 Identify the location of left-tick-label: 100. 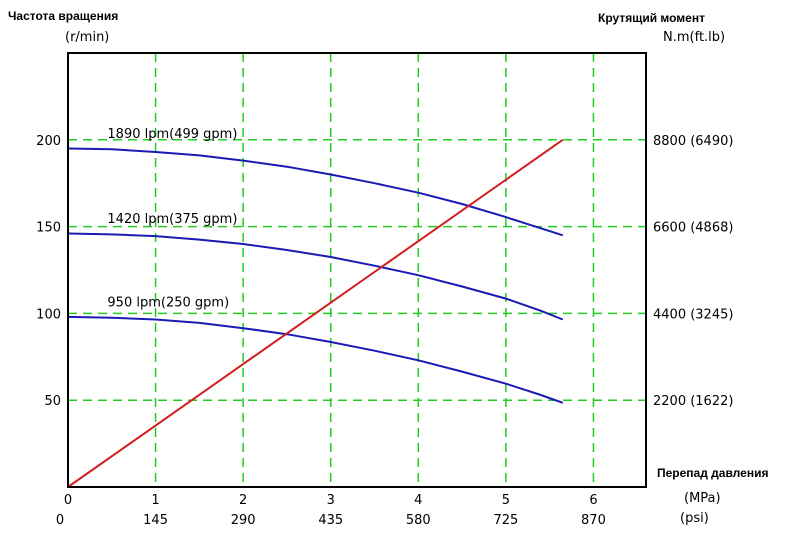
(48, 314).